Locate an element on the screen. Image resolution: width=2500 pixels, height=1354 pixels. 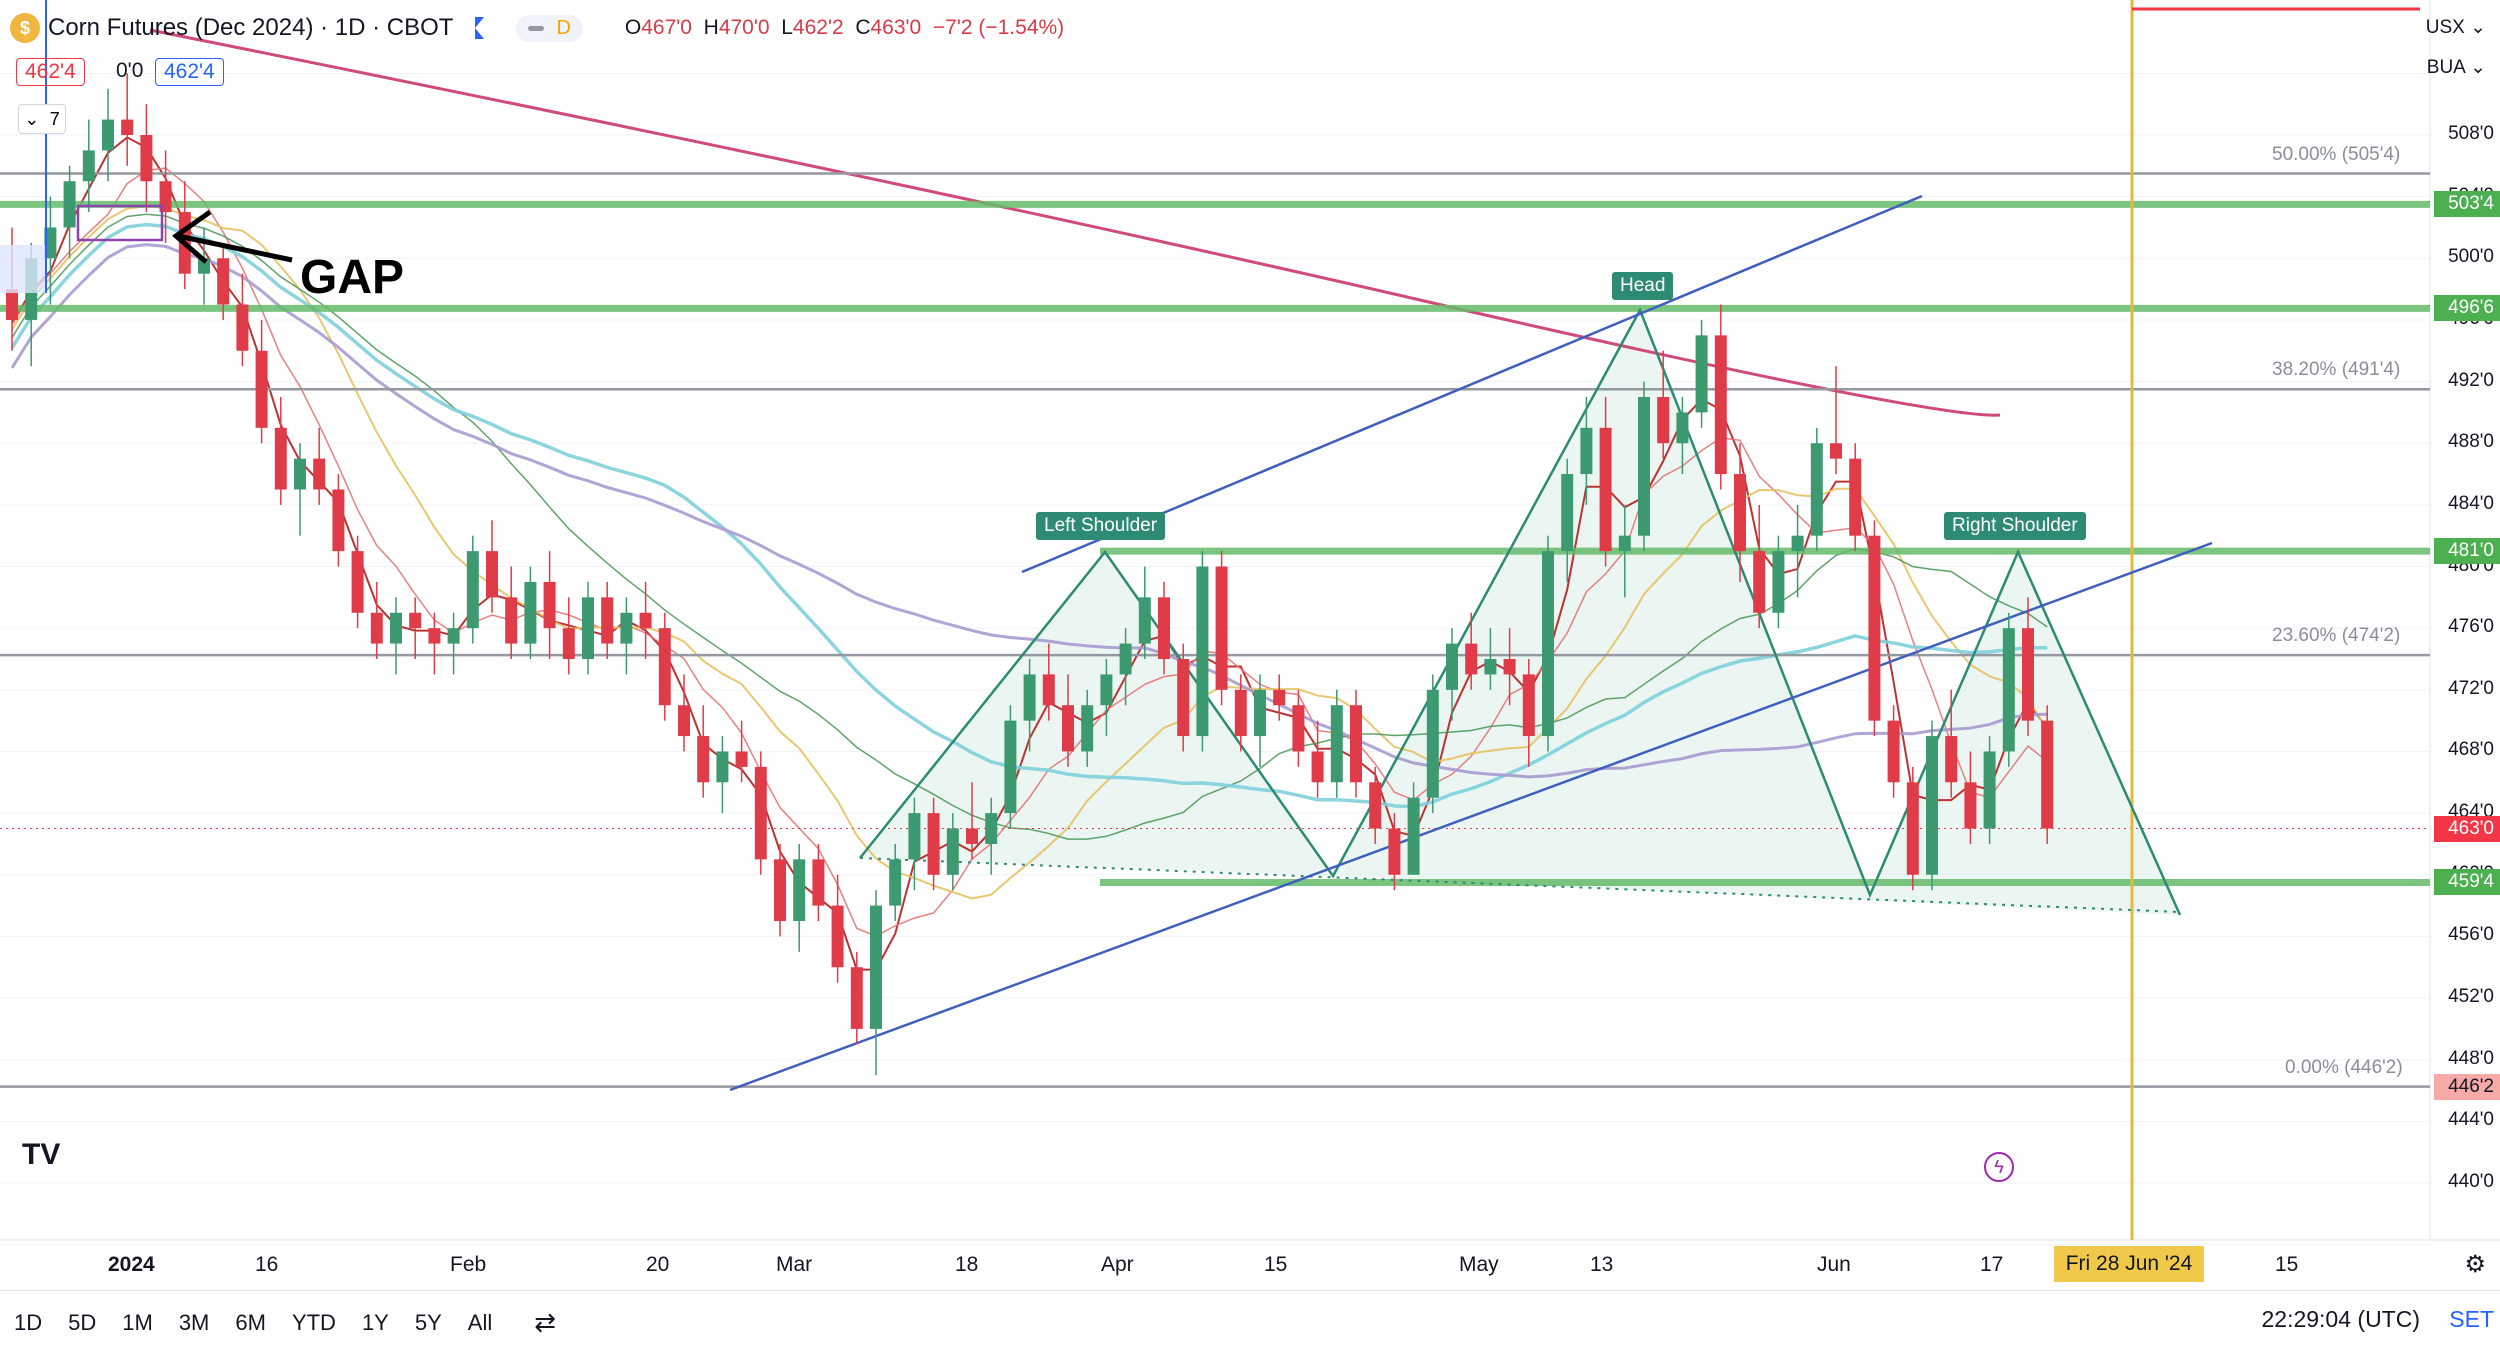
range-button: 6M is located at coordinates (250, 1322).